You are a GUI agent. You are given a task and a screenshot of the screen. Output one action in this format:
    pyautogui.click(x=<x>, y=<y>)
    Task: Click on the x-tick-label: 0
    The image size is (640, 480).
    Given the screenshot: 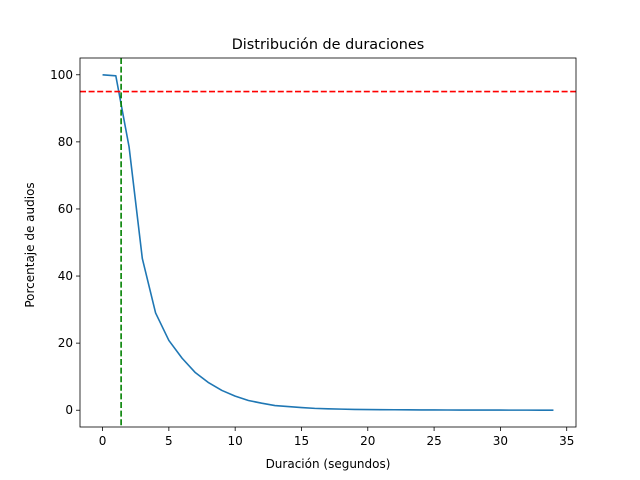 What is the action you would take?
    pyautogui.click(x=103, y=441)
    